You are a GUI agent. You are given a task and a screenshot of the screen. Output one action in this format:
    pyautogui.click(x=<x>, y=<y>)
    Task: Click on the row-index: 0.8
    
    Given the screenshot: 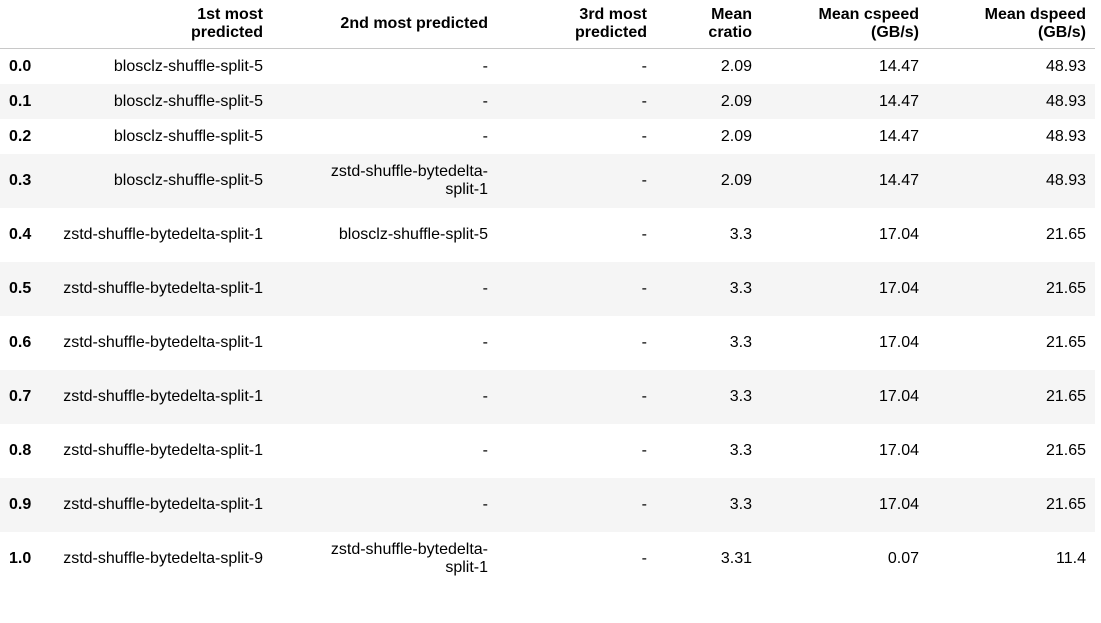 What is the action you would take?
    pyautogui.click(x=20, y=450)
    